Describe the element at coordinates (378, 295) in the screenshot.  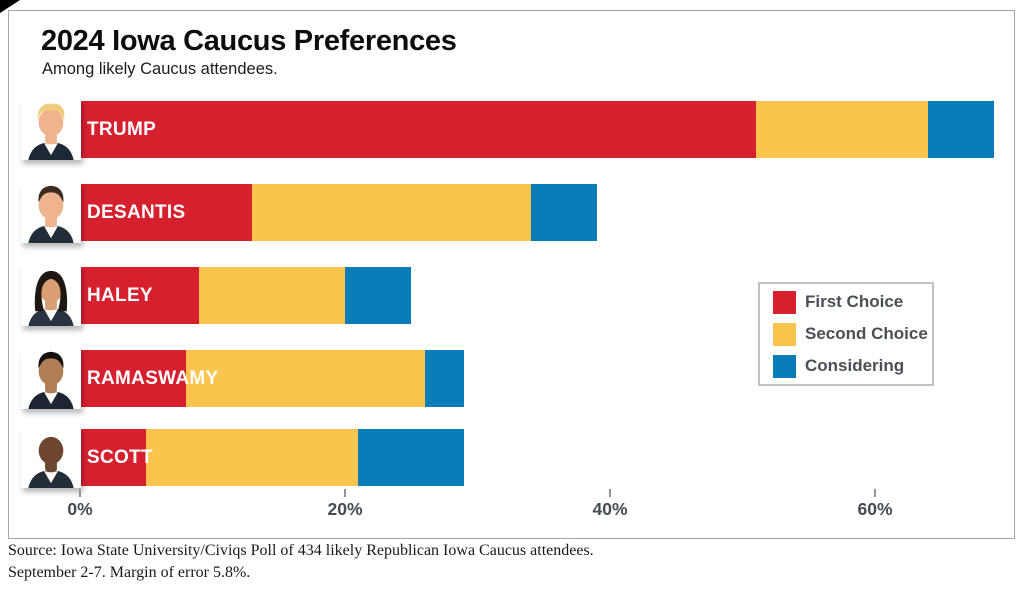
I see `segment-considering-haley` at that location.